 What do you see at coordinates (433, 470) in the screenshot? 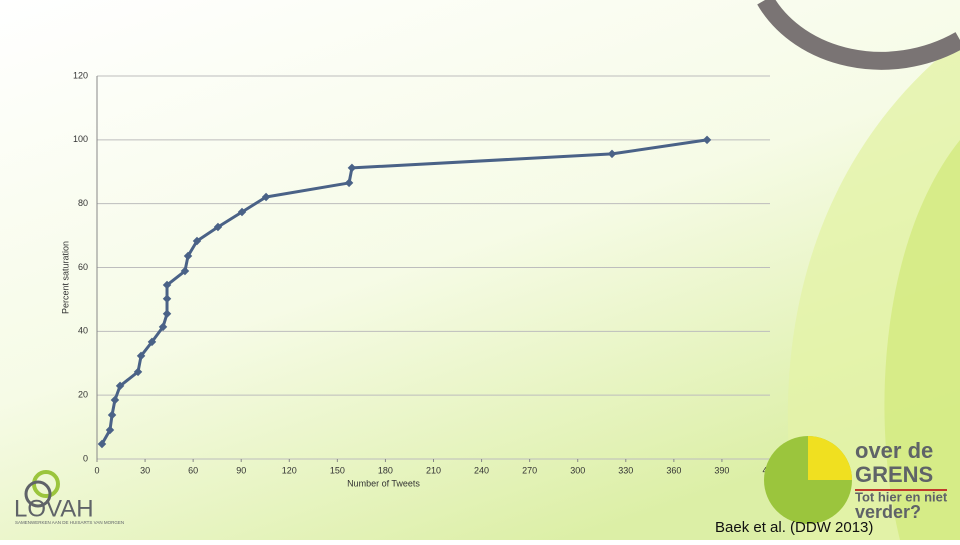
I see `x-tick-label: 210` at bounding box center [433, 470].